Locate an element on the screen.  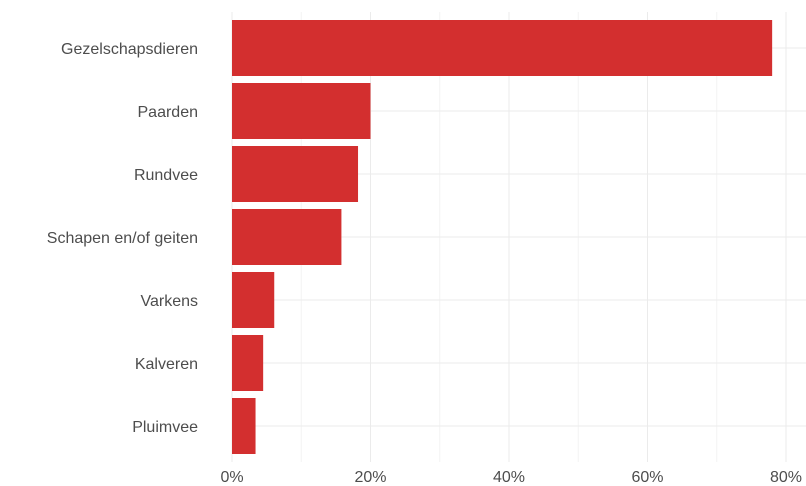
x-tick-label: 0% is located at coordinates (231, 477).